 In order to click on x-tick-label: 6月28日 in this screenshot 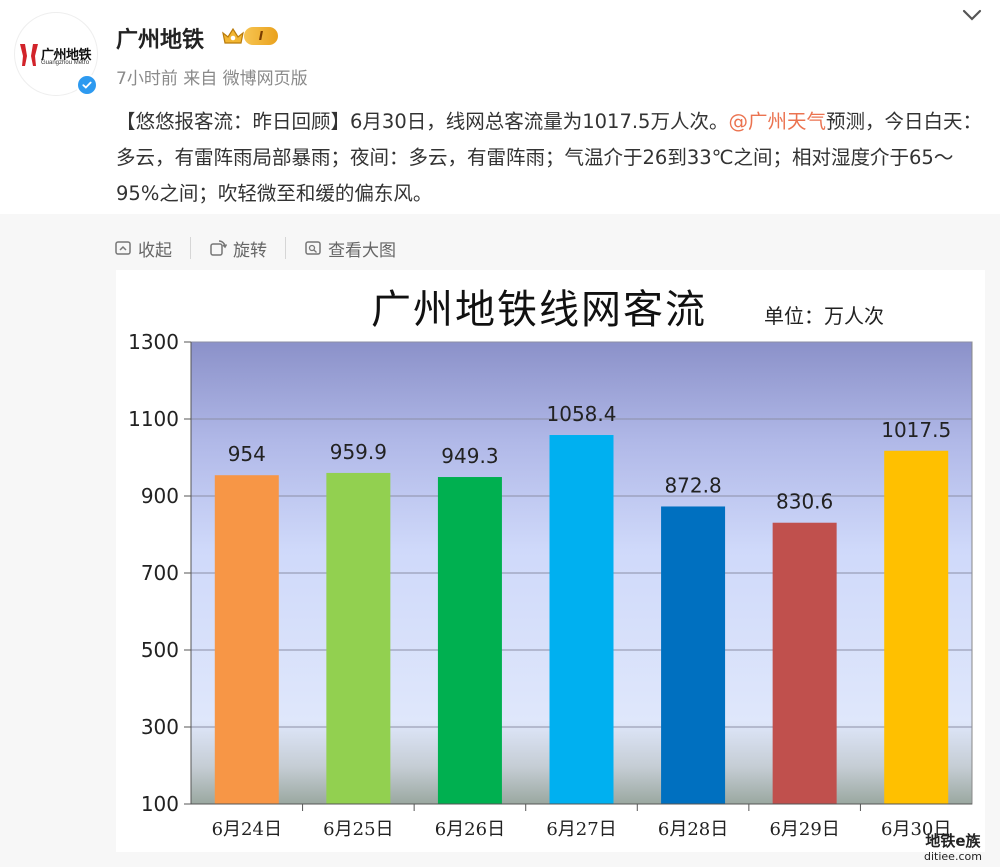, I will do `click(693, 829)`.